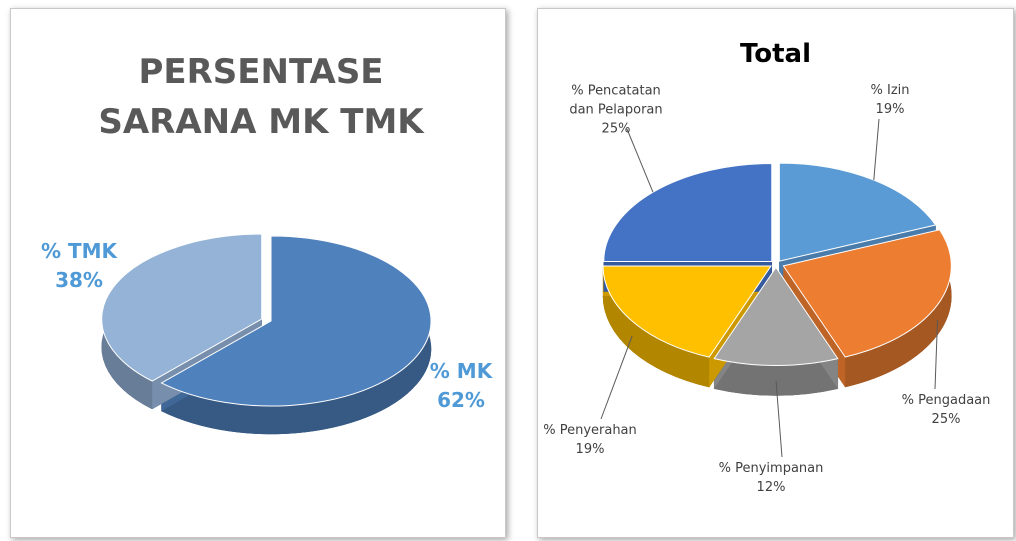 This screenshot has height=541, width=1016. What do you see at coordinates (590, 431) in the screenshot?
I see `category-label: % Penyerahan` at bounding box center [590, 431].